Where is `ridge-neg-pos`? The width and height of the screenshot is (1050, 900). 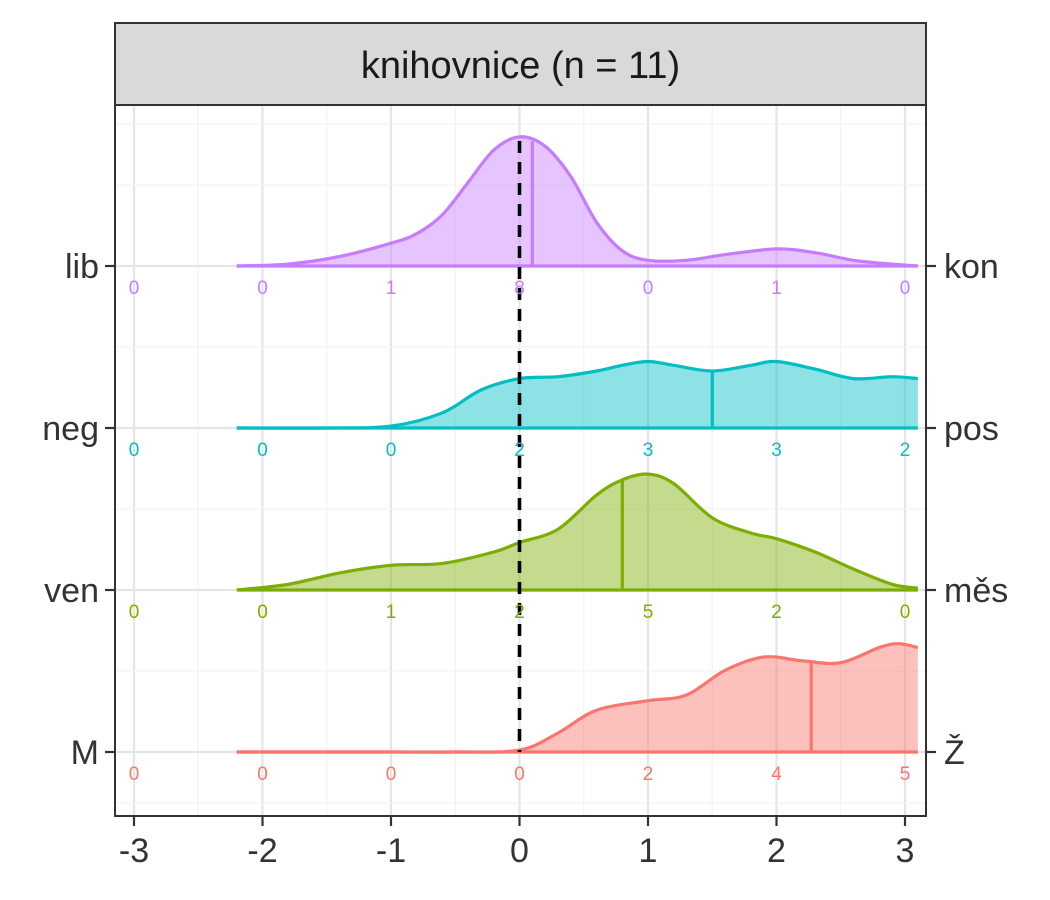
ridge-neg-pos is located at coordinates (577, 394).